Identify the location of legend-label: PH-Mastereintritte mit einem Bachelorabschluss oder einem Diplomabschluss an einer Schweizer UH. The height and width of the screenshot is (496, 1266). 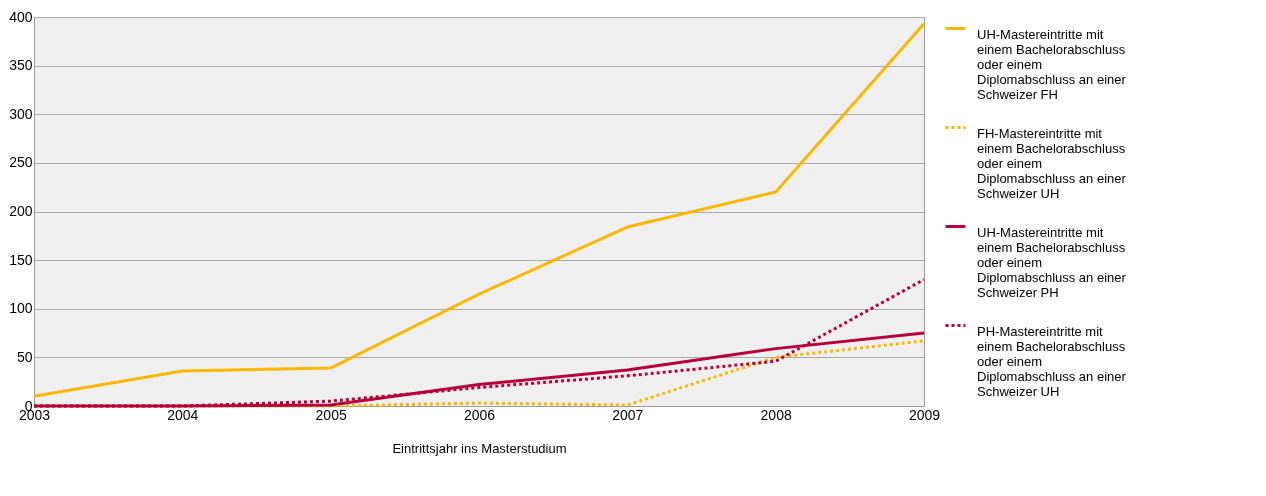
(1052, 361).